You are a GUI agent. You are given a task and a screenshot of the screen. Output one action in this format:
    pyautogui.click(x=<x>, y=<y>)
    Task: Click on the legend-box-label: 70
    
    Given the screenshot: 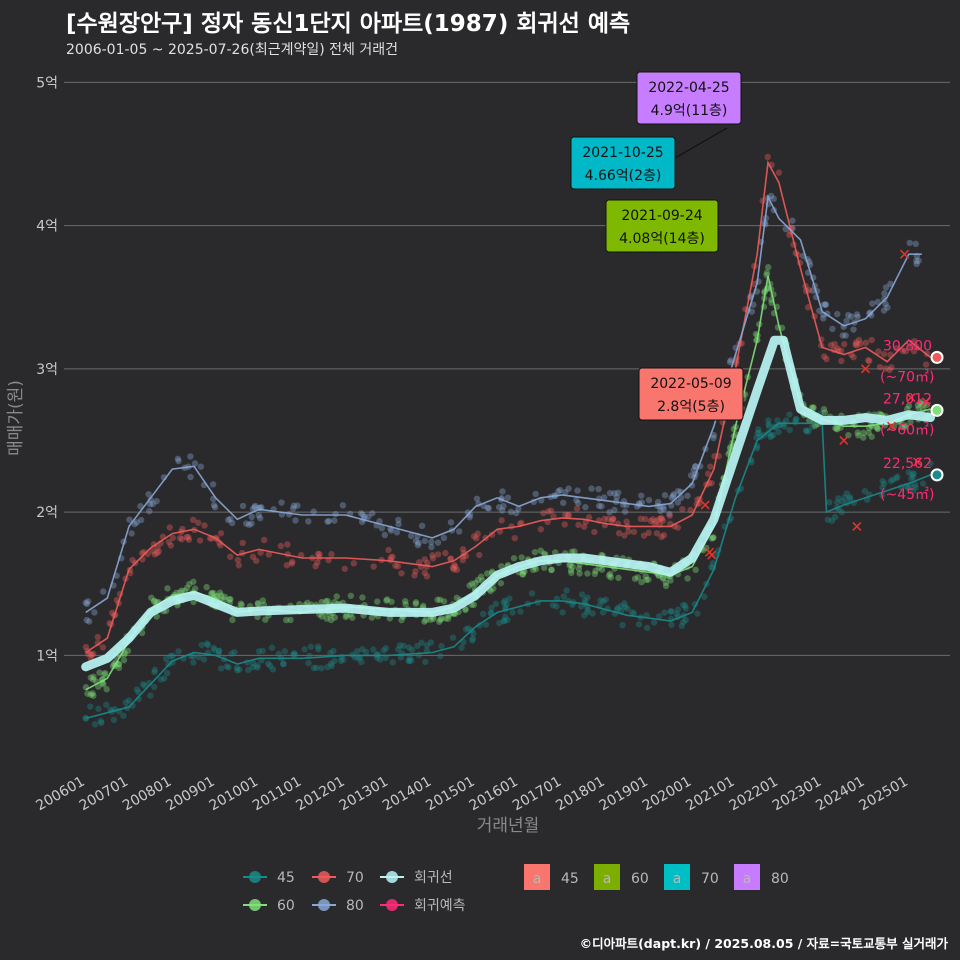 What is the action you would take?
    pyautogui.click(x=710, y=879)
    